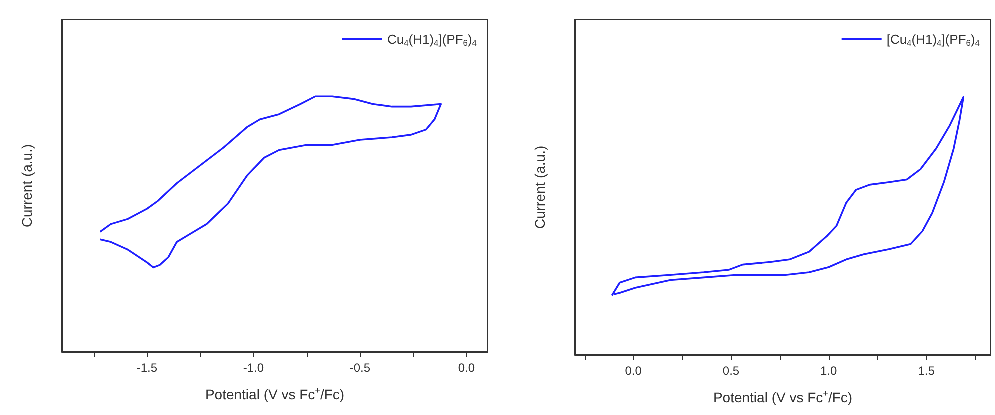  What do you see at coordinates (731, 371) in the screenshot?
I see `x-tick-label: 0.5` at bounding box center [731, 371].